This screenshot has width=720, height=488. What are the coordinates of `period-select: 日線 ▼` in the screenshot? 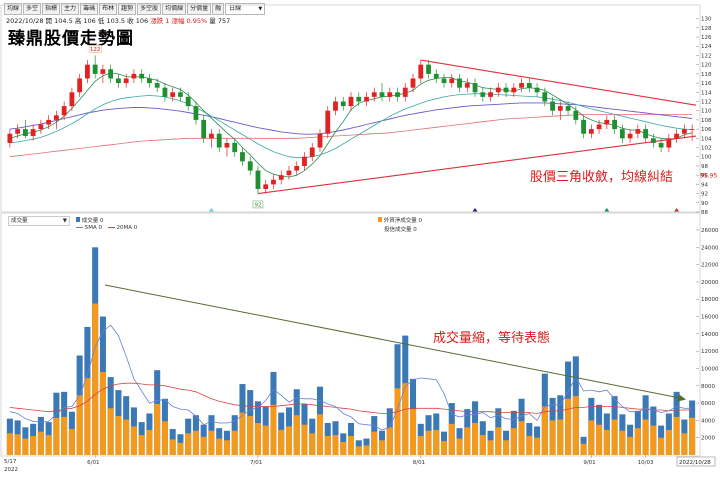 It's located at (245, 9).